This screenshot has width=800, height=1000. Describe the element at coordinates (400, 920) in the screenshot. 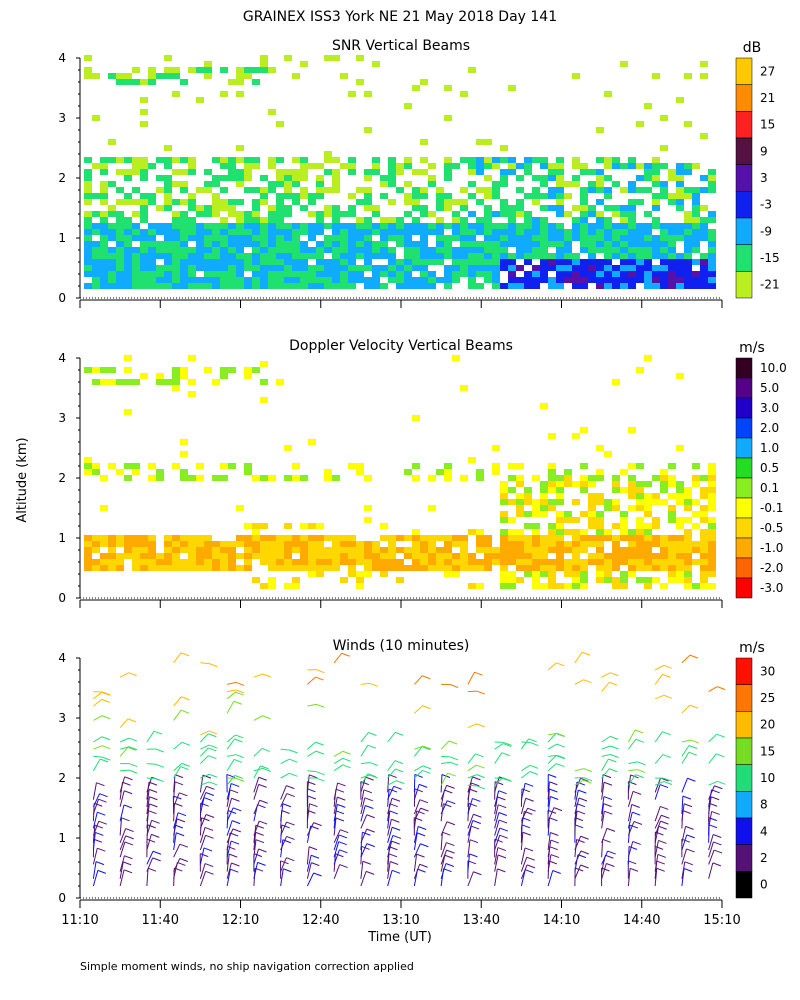

I see `x-tick-label: 13:10` at that location.